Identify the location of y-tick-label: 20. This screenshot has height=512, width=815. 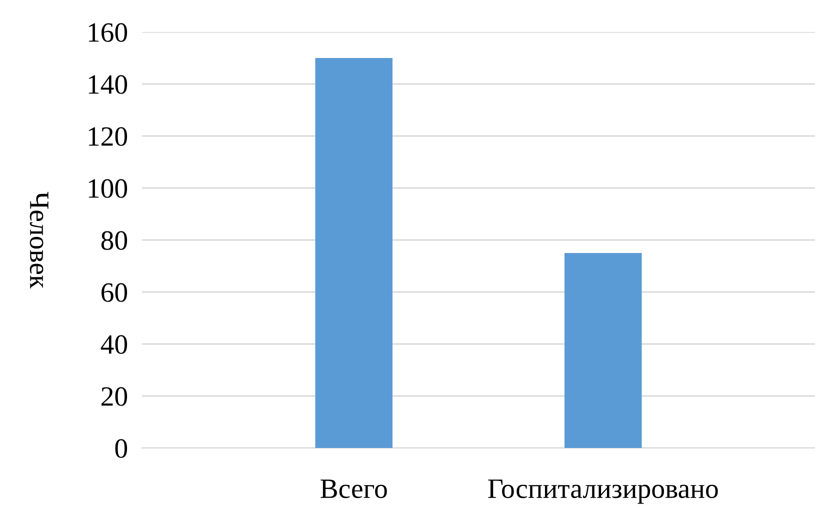
(115, 396).